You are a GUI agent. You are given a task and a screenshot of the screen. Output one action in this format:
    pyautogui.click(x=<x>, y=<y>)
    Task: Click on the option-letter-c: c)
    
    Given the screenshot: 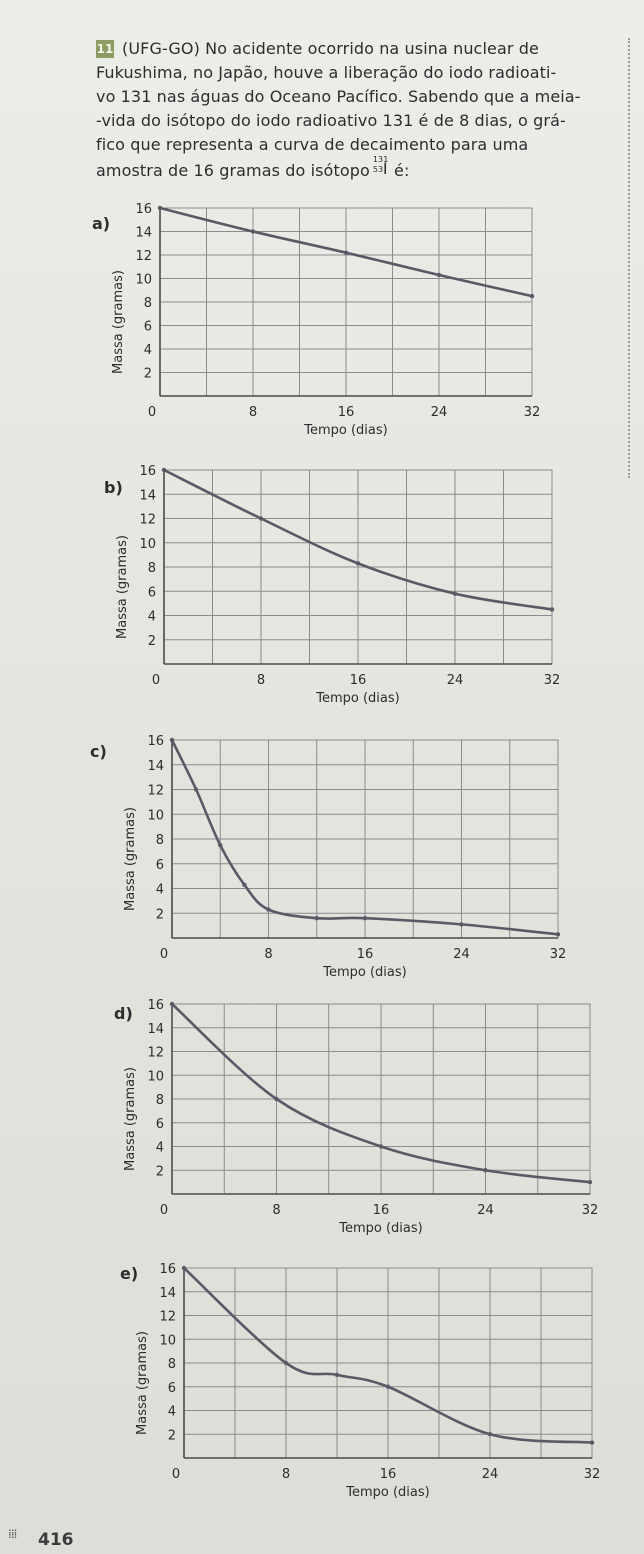 What is the action you would take?
    pyautogui.click(x=98, y=751)
    